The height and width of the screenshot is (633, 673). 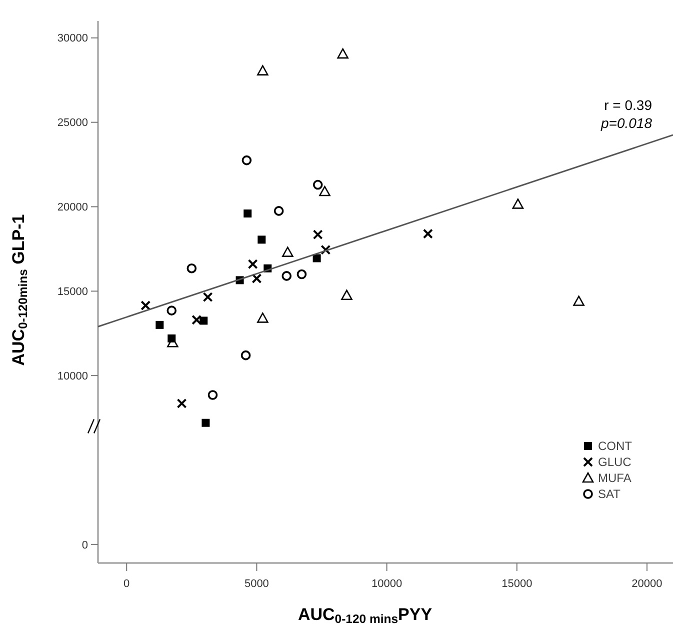 What do you see at coordinates (387, 584) in the screenshot?
I see `x-tick-label: 10000` at bounding box center [387, 584].